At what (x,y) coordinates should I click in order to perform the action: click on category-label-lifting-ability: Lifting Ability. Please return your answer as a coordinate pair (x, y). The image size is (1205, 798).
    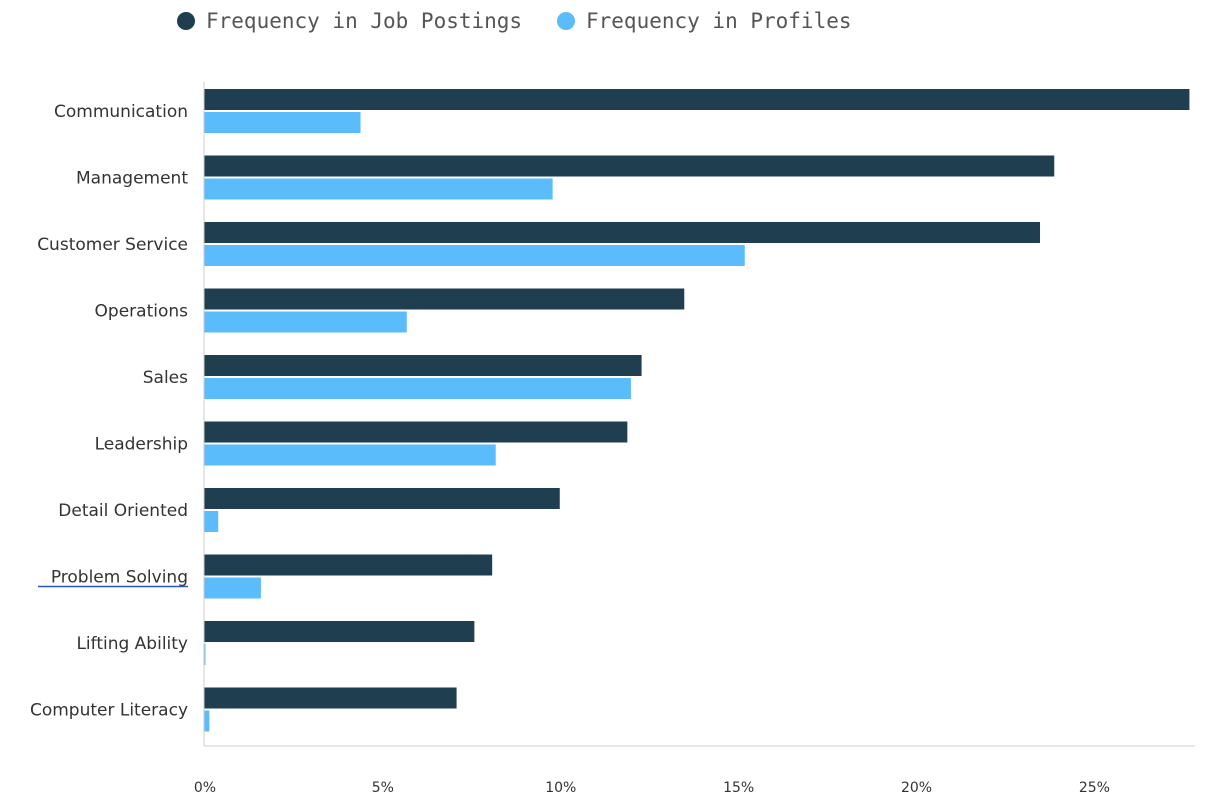
    Looking at the image, I should click on (132, 644).